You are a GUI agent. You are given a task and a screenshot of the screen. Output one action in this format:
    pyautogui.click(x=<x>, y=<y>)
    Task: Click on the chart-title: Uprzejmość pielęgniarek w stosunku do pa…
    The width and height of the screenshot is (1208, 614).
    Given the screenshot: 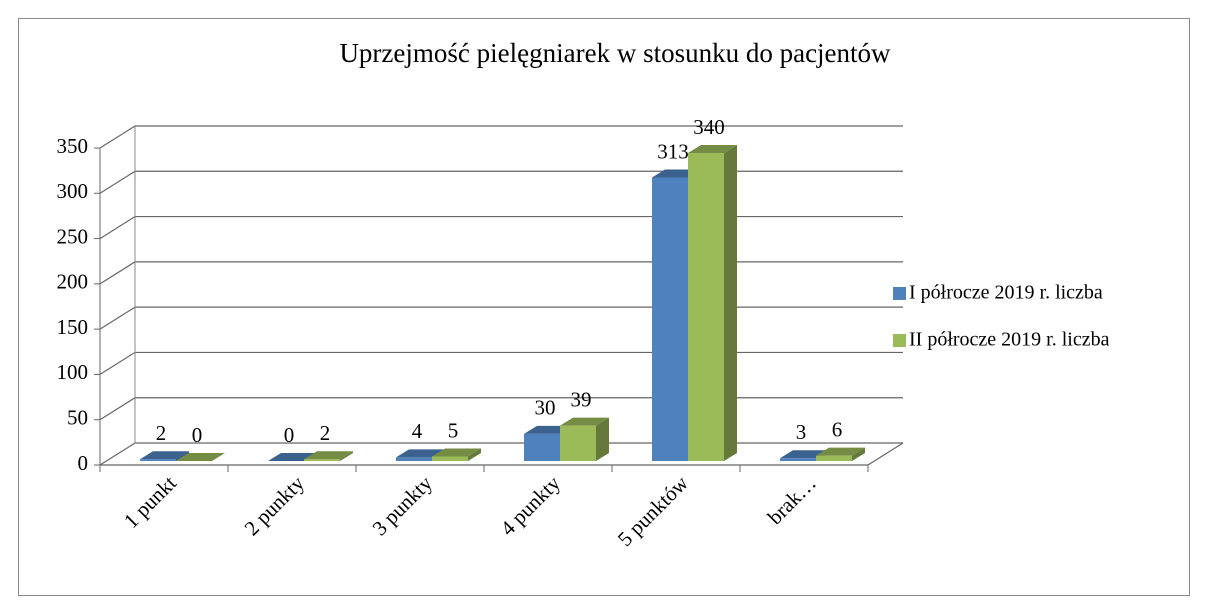 What is the action you would take?
    pyautogui.click(x=615, y=53)
    